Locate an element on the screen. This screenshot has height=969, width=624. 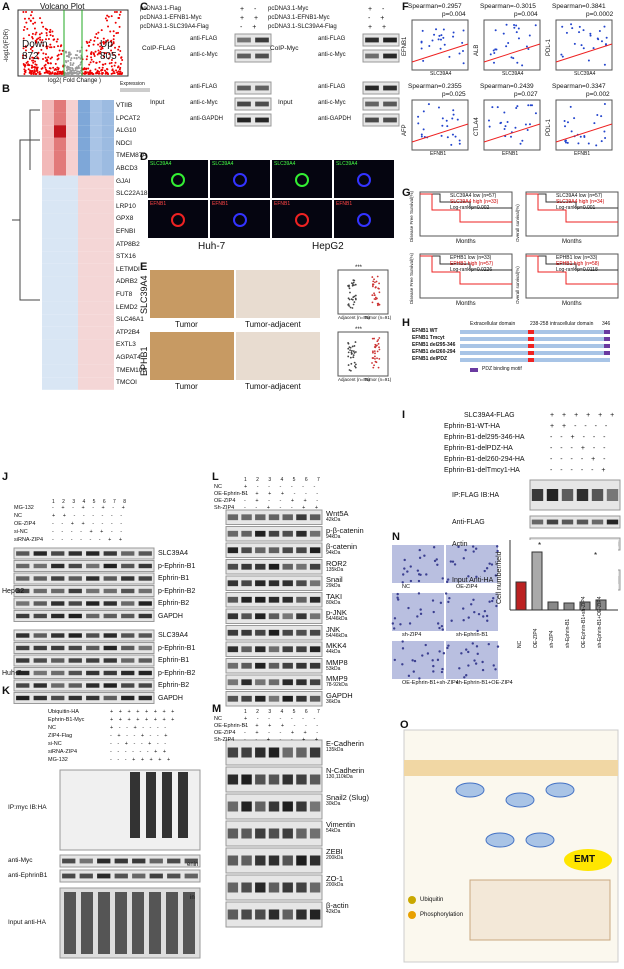
bar is located at coordinates (521, 596).